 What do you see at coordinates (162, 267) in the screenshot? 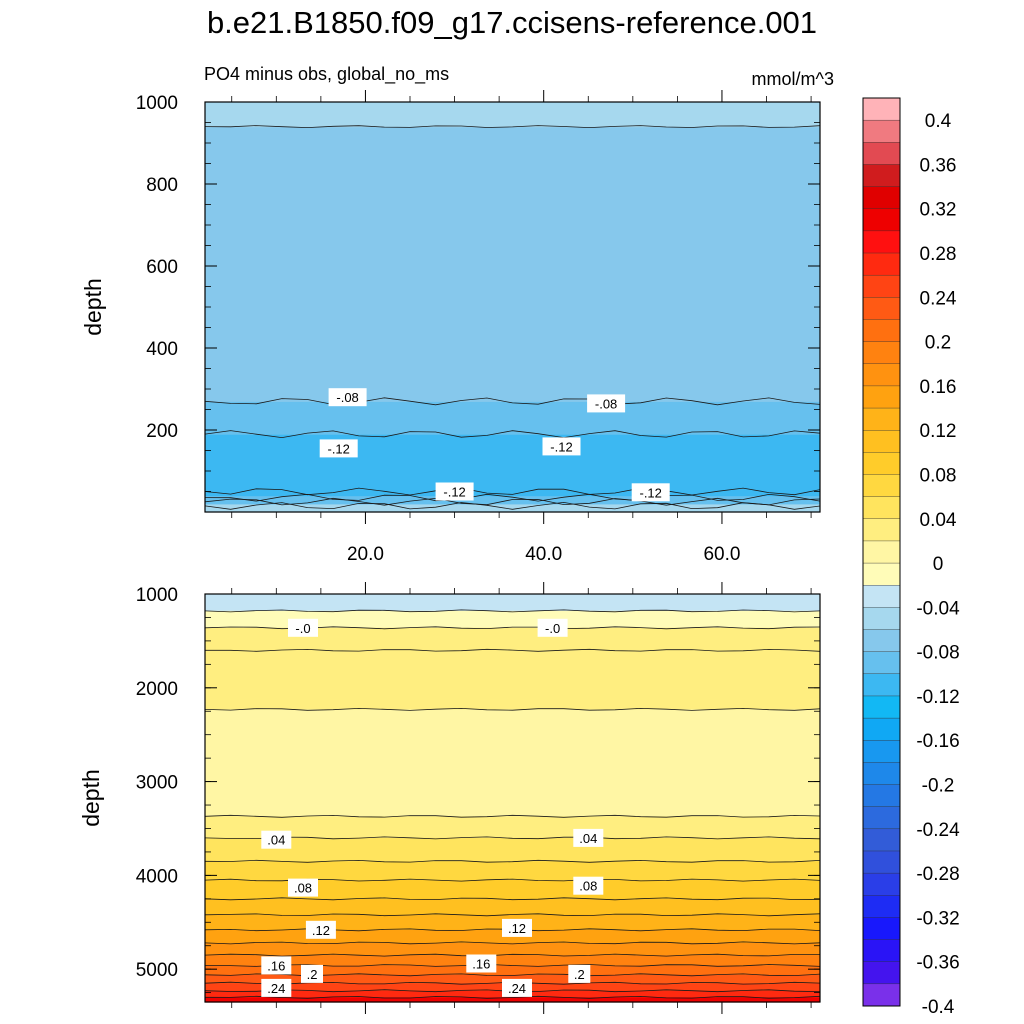
I see `y-tick-label: 600` at bounding box center [162, 267].